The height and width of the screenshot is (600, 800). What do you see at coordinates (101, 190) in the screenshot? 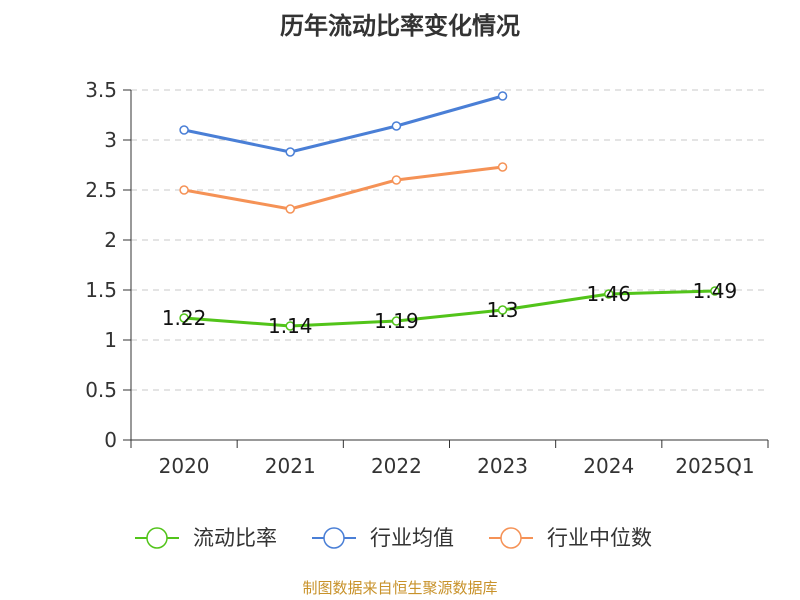
I see `y-tick-label: 2.5` at bounding box center [101, 190].